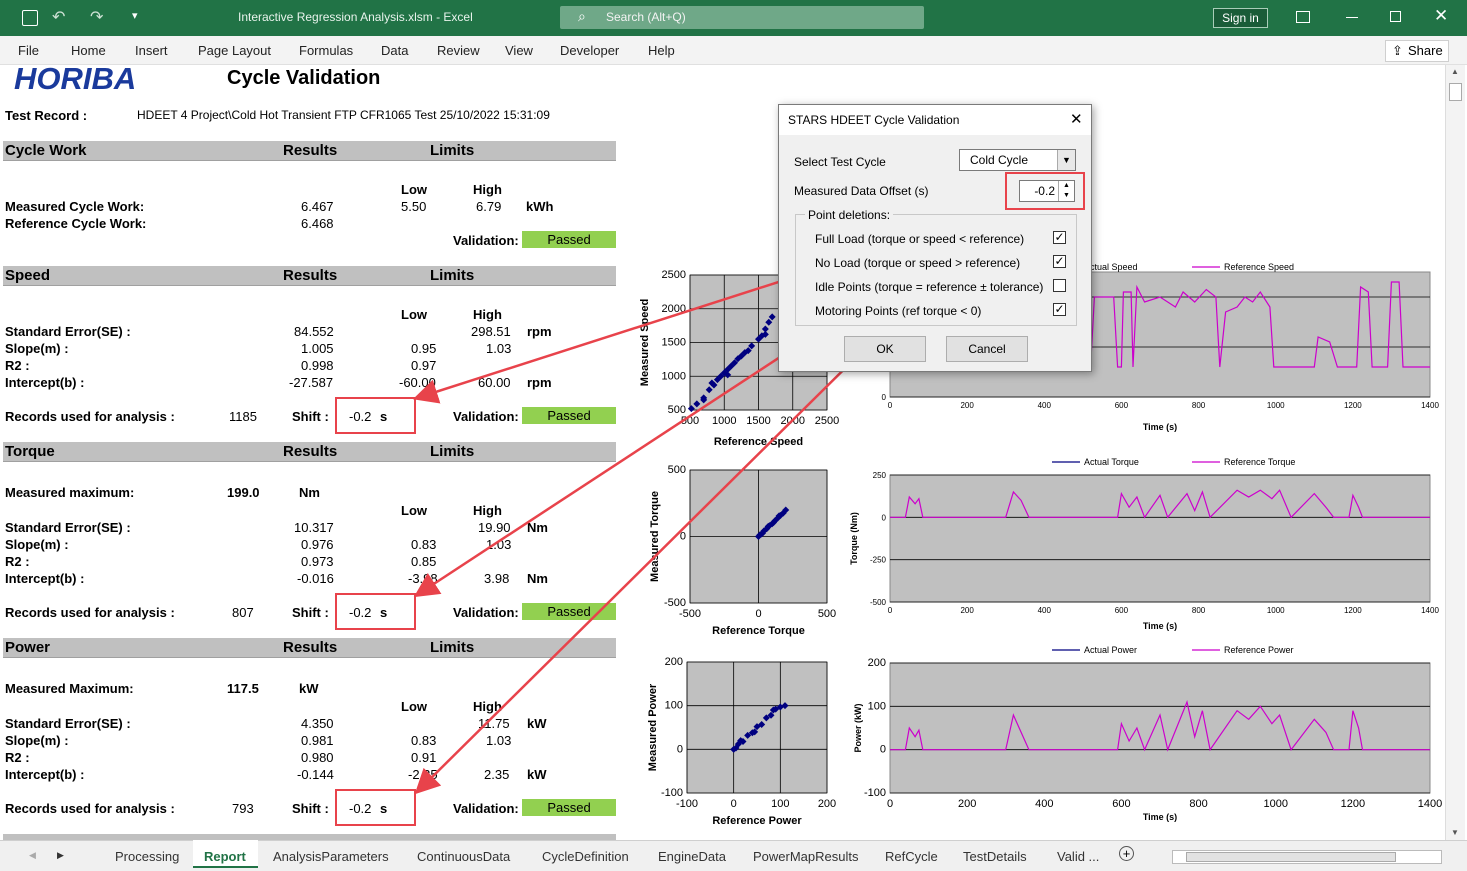 The width and height of the screenshot is (1467, 871). Describe the element at coordinates (878, 602) in the screenshot. I see `y-tick-label: -500` at that location.